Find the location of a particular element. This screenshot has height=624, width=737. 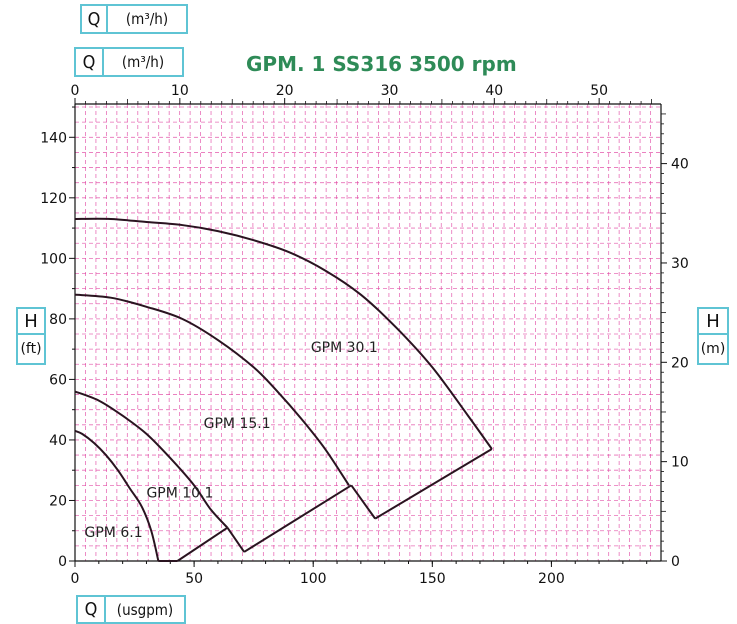

y-tick-label: 60 is located at coordinates (58, 380).